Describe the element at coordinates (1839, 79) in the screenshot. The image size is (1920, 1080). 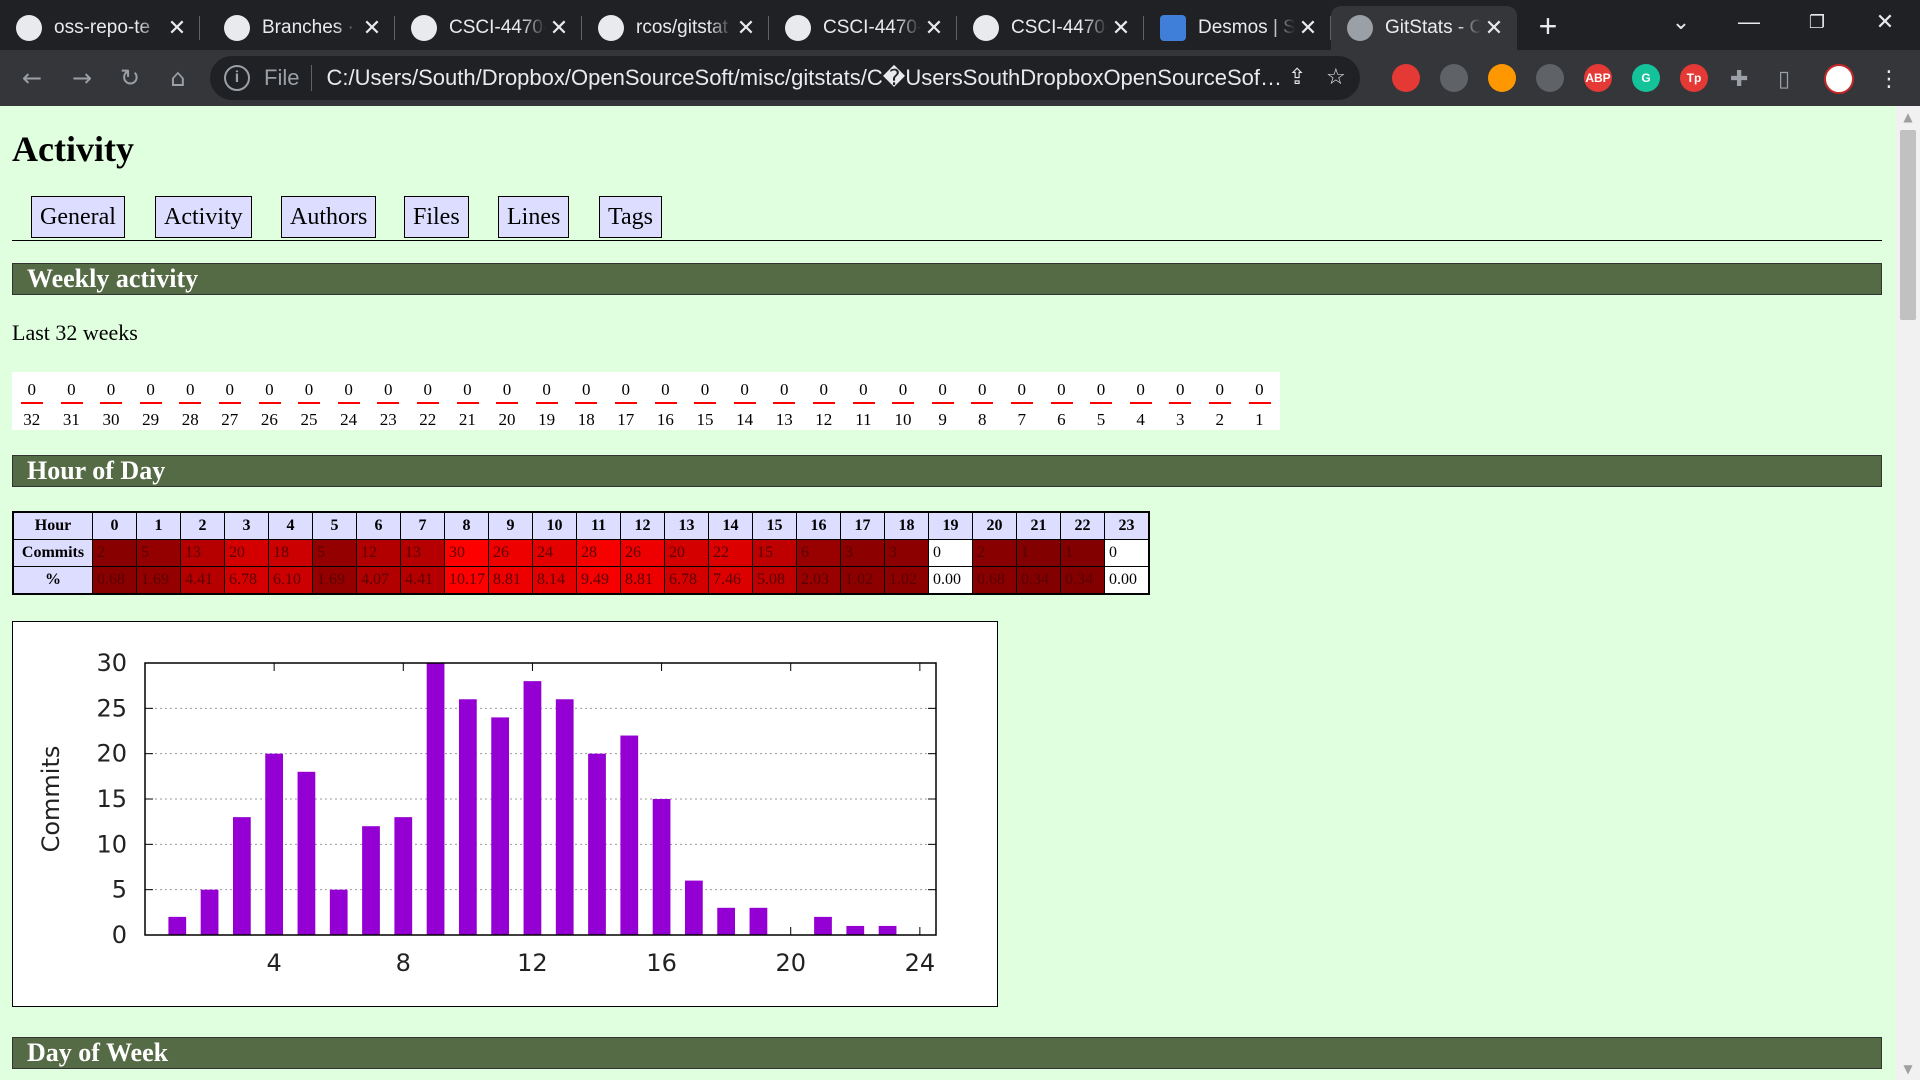
I see `profile-avatar` at that location.